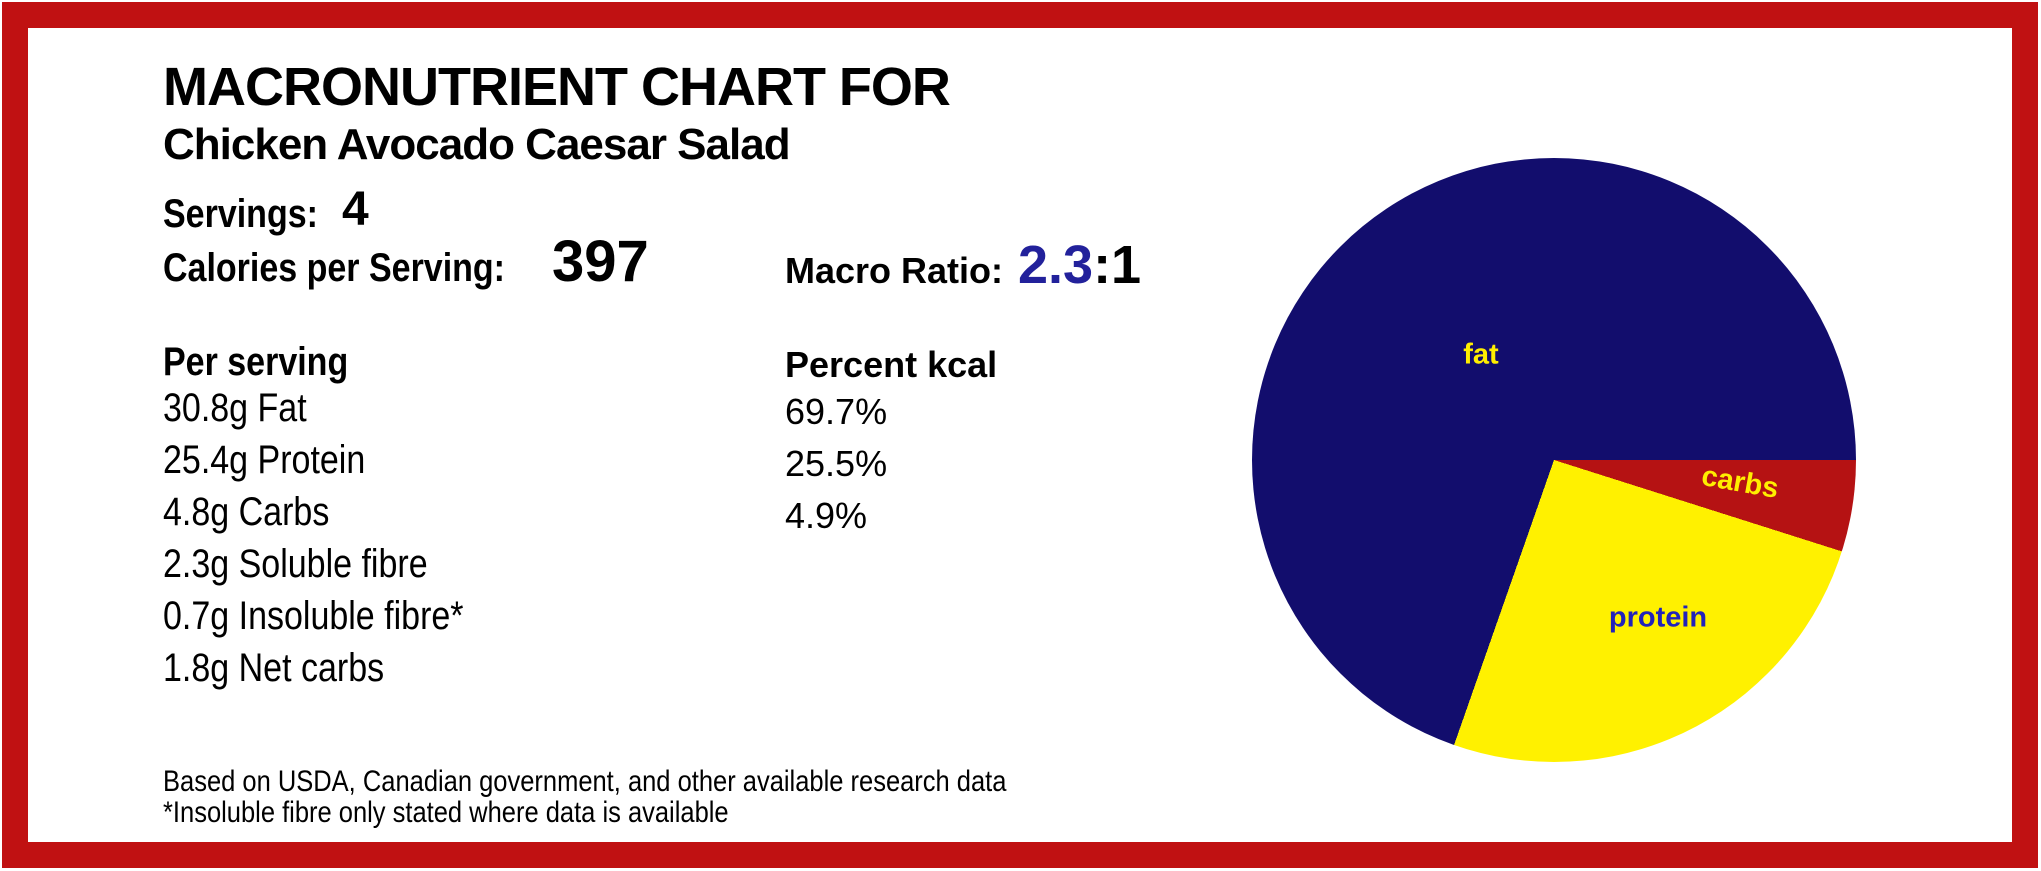  Describe the element at coordinates (256, 362) in the screenshot. I see `per-serving-heading-text: Per serving` at that location.